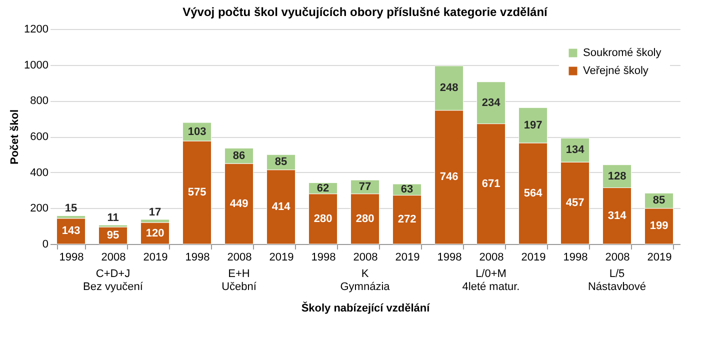 This screenshot has height=337, width=704. I want to click on data-label: 197, so click(533, 125).